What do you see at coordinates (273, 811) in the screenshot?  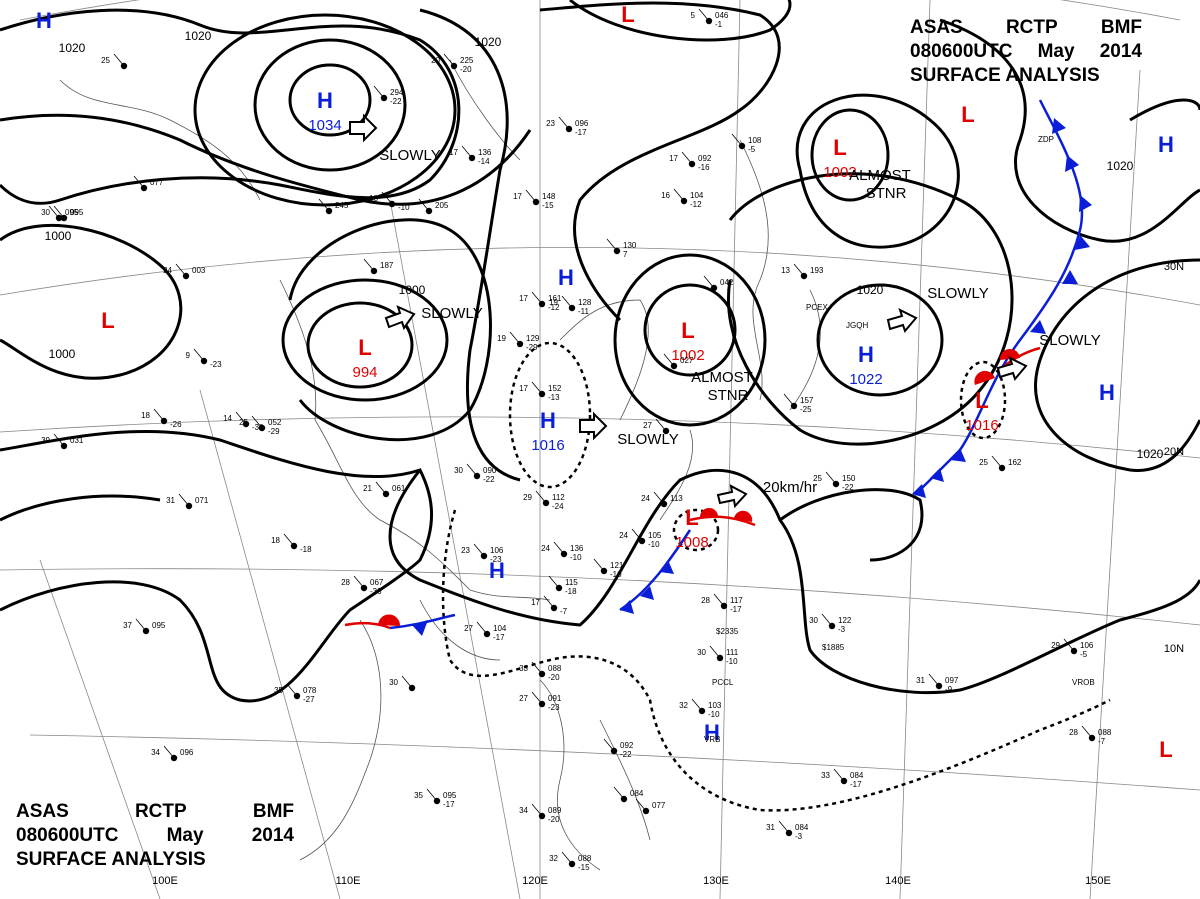 I see `footer-line1-c: BMF` at bounding box center [273, 811].